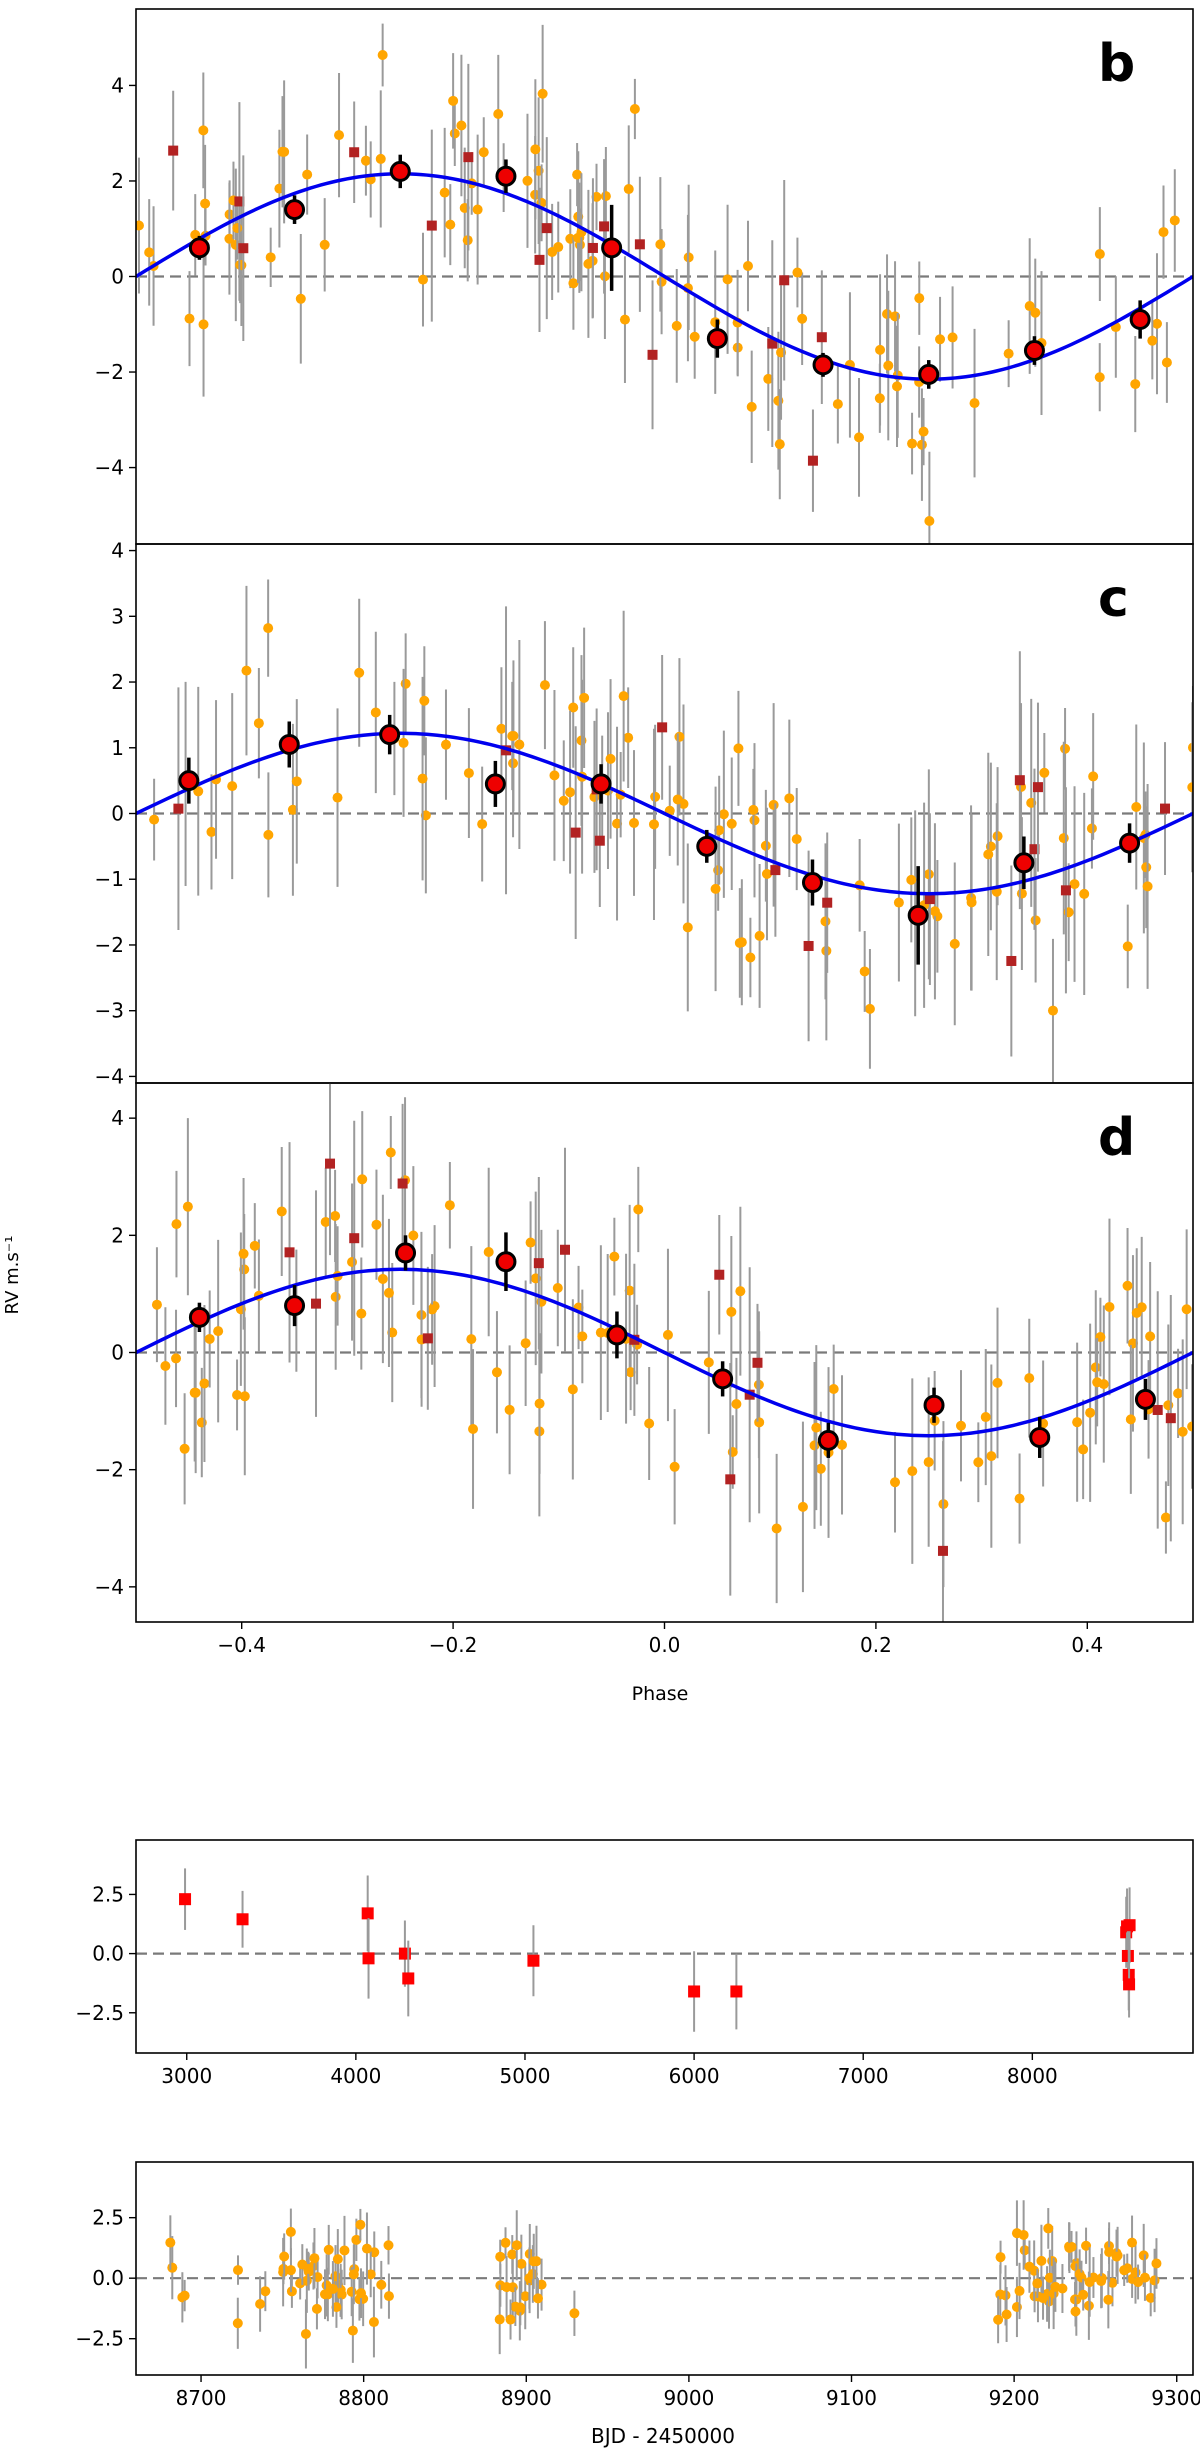 The image size is (1200, 2450). What do you see at coordinates (109, 372) in the screenshot?
I see `y-tick-label: −2` at bounding box center [109, 372].